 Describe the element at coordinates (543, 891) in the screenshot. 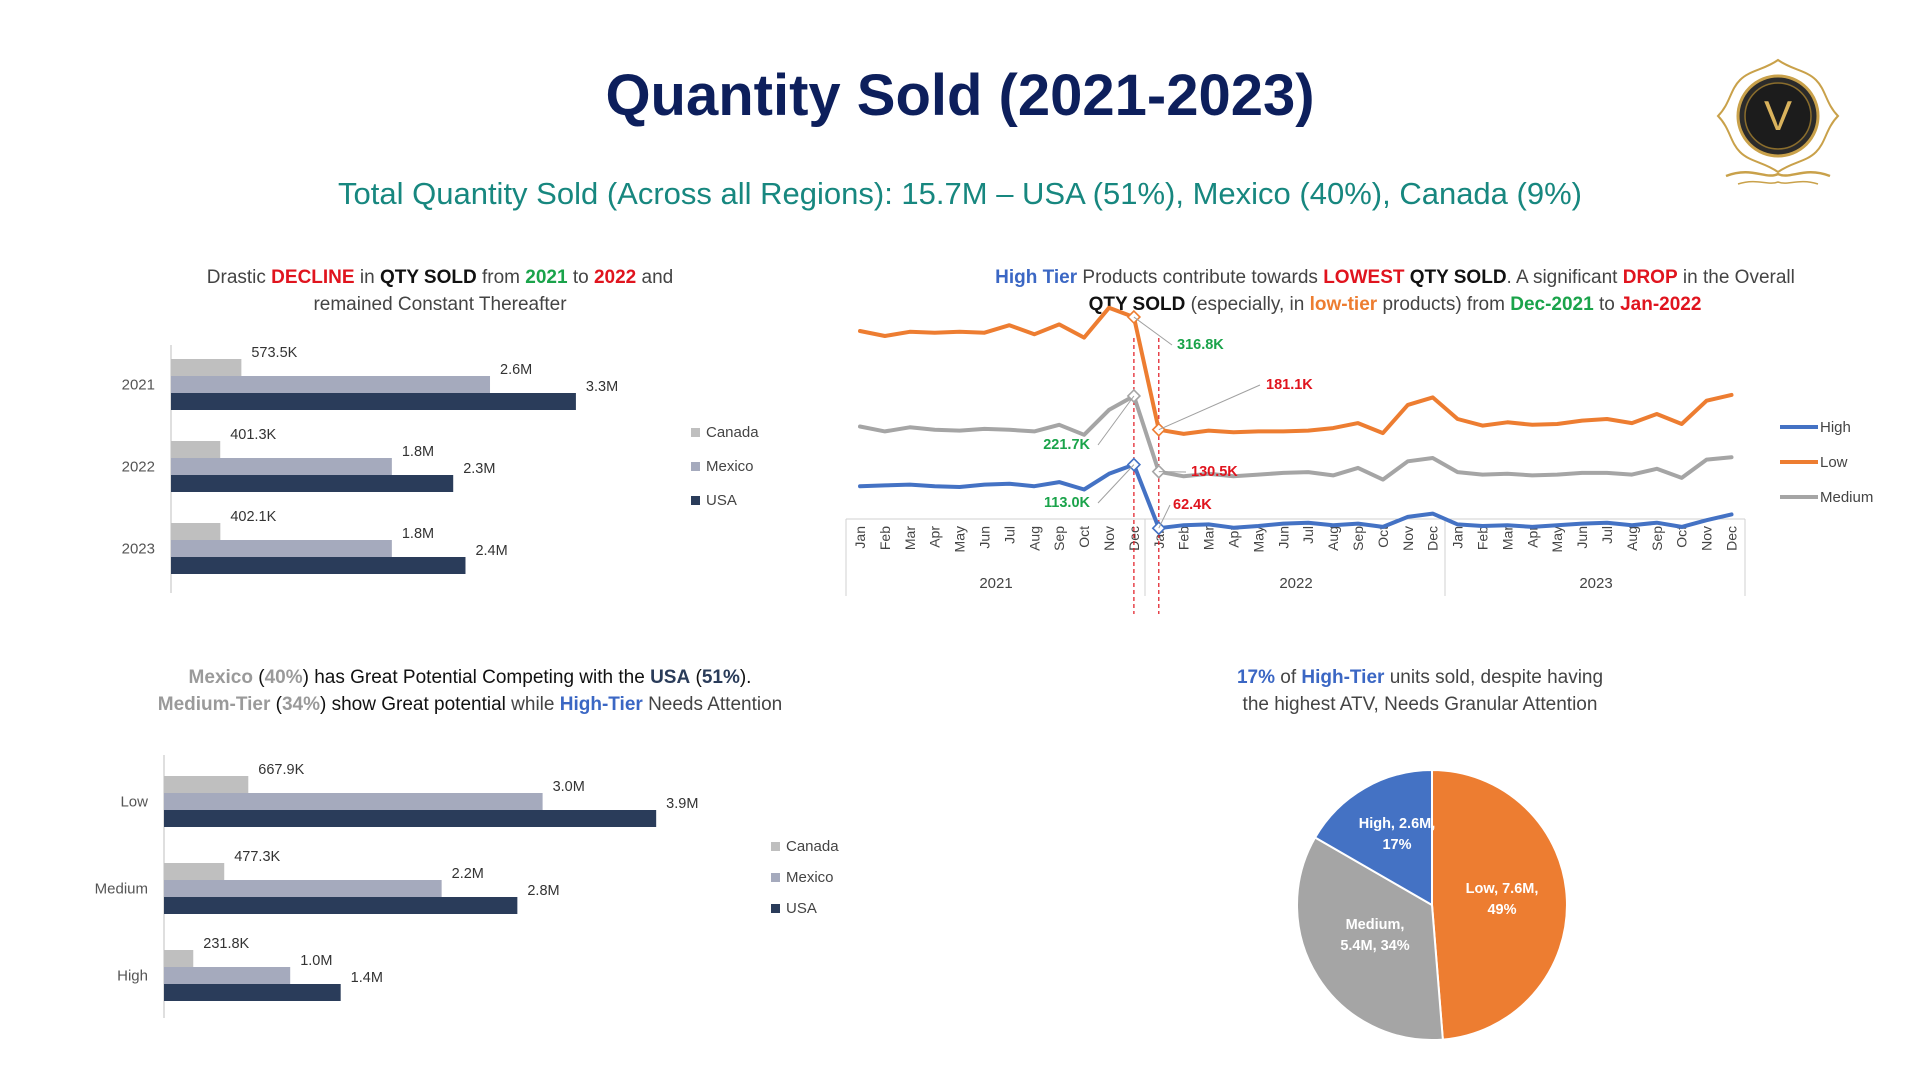

I see `tier-bar-data-label: 2.8M` at that location.